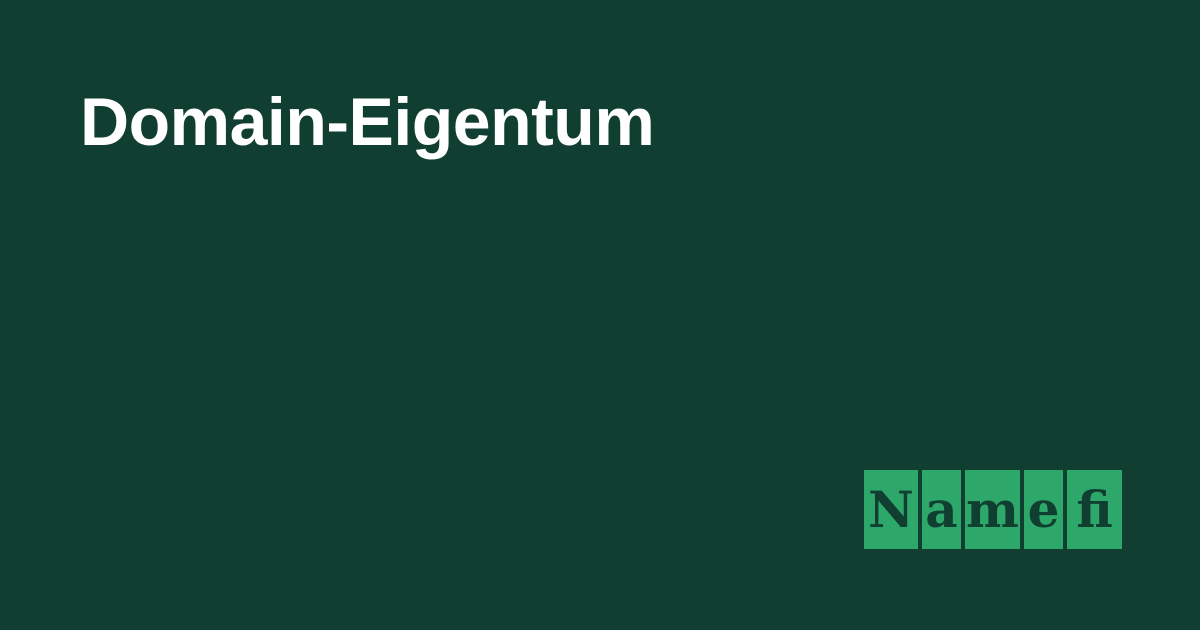 This screenshot has width=1200, height=630. Describe the element at coordinates (1043, 509) in the screenshot. I see `logo-tile-e: e` at that location.